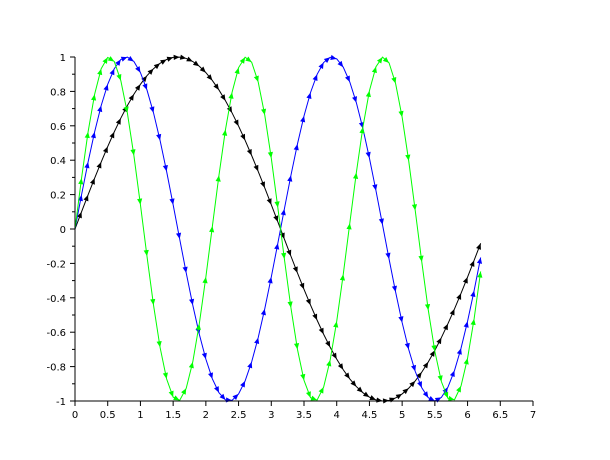 Image resolution: width=610 pixels, height=460 pixels. I want to click on x-tick-label: 7, so click(533, 415).